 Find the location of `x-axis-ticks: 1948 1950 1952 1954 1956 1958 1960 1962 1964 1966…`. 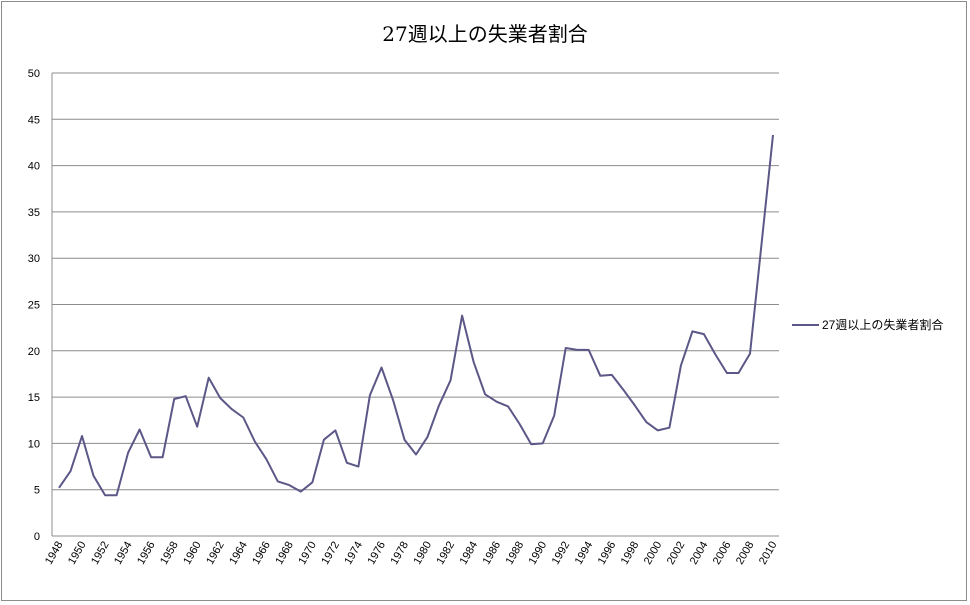

x-axis-ticks: 1948 1950 1952 1954 1956 1958 1960 1962 1964 1966… is located at coordinates (411, 553).